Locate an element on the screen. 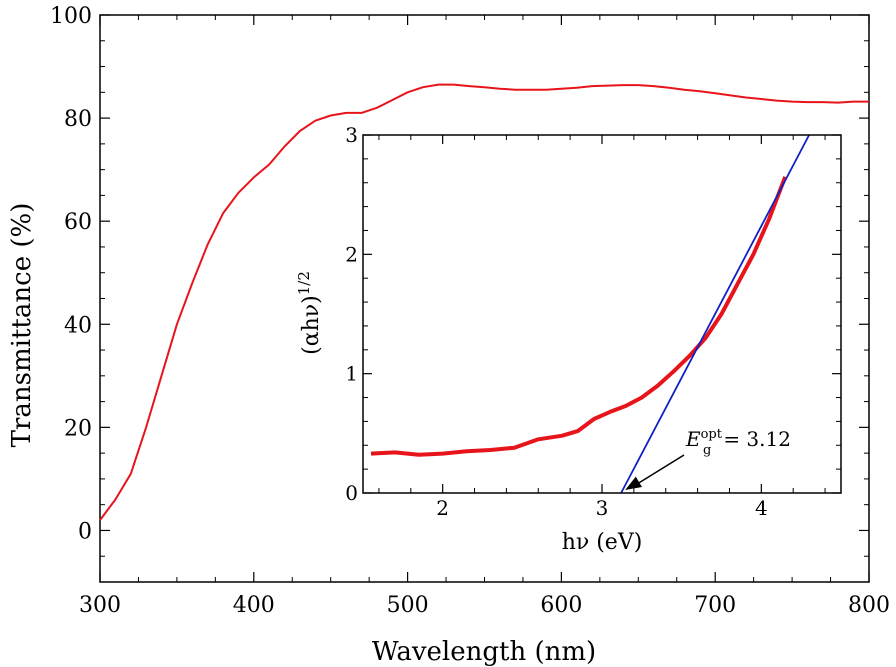  inset-x-tick-label: 4 is located at coordinates (761, 508).